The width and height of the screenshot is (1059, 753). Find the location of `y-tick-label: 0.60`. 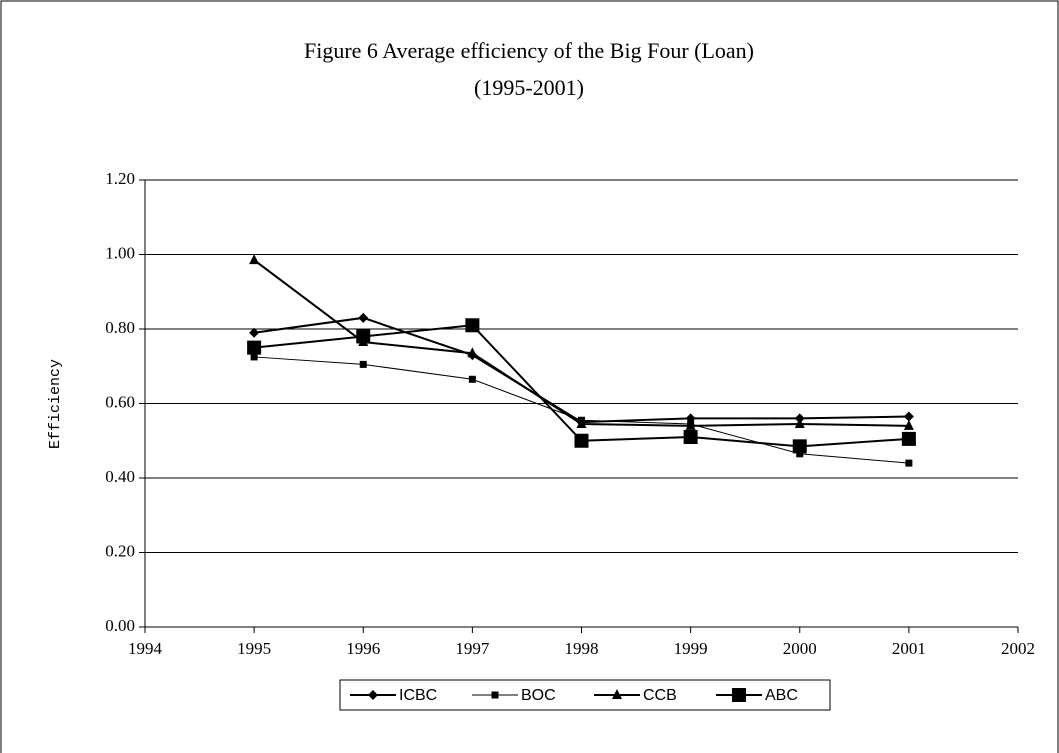

y-tick-label: 0.60 is located at coordinates (120, 401).